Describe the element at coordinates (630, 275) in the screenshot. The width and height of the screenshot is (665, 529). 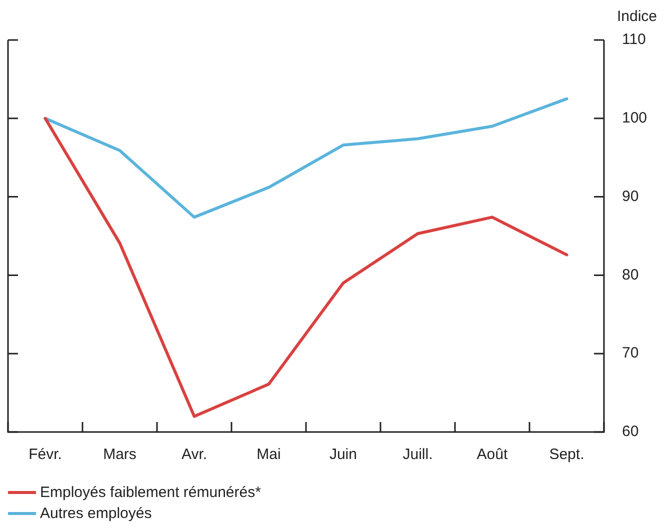
I see `y-tick-label: 80` at that location.